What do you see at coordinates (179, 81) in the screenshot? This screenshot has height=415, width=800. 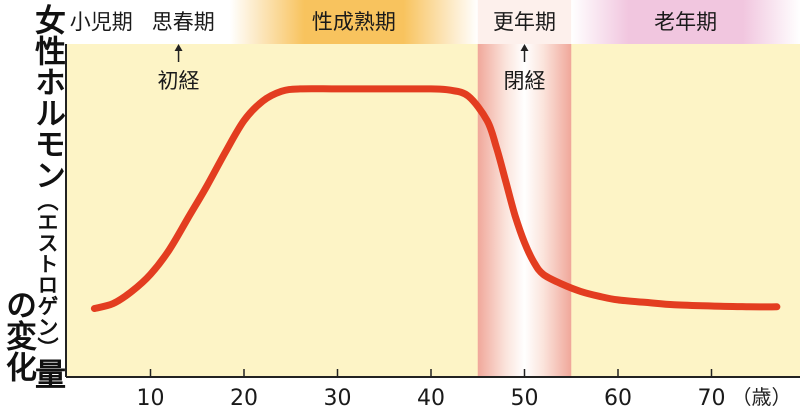 I see `annotation-label: 初経` at bounding box center [179, 81].